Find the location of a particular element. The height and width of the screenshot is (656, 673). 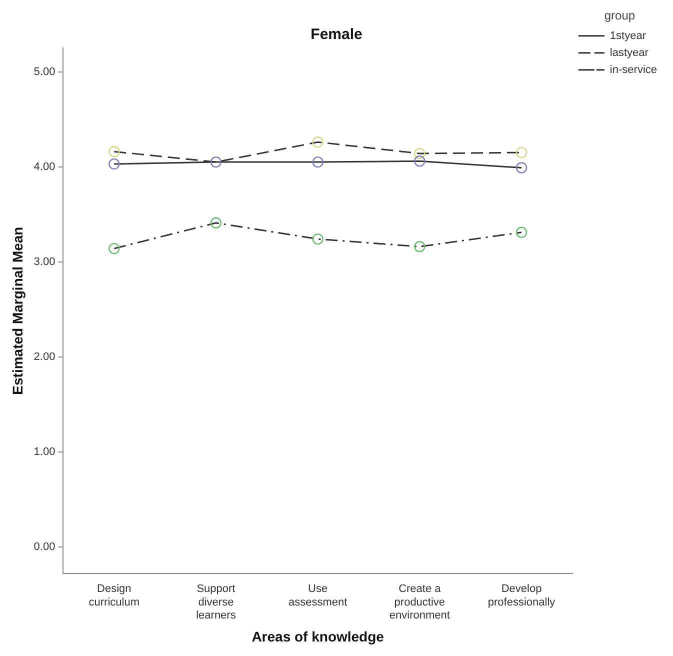

y-tick-label: 5.00 is located at coordinates (45, 72).